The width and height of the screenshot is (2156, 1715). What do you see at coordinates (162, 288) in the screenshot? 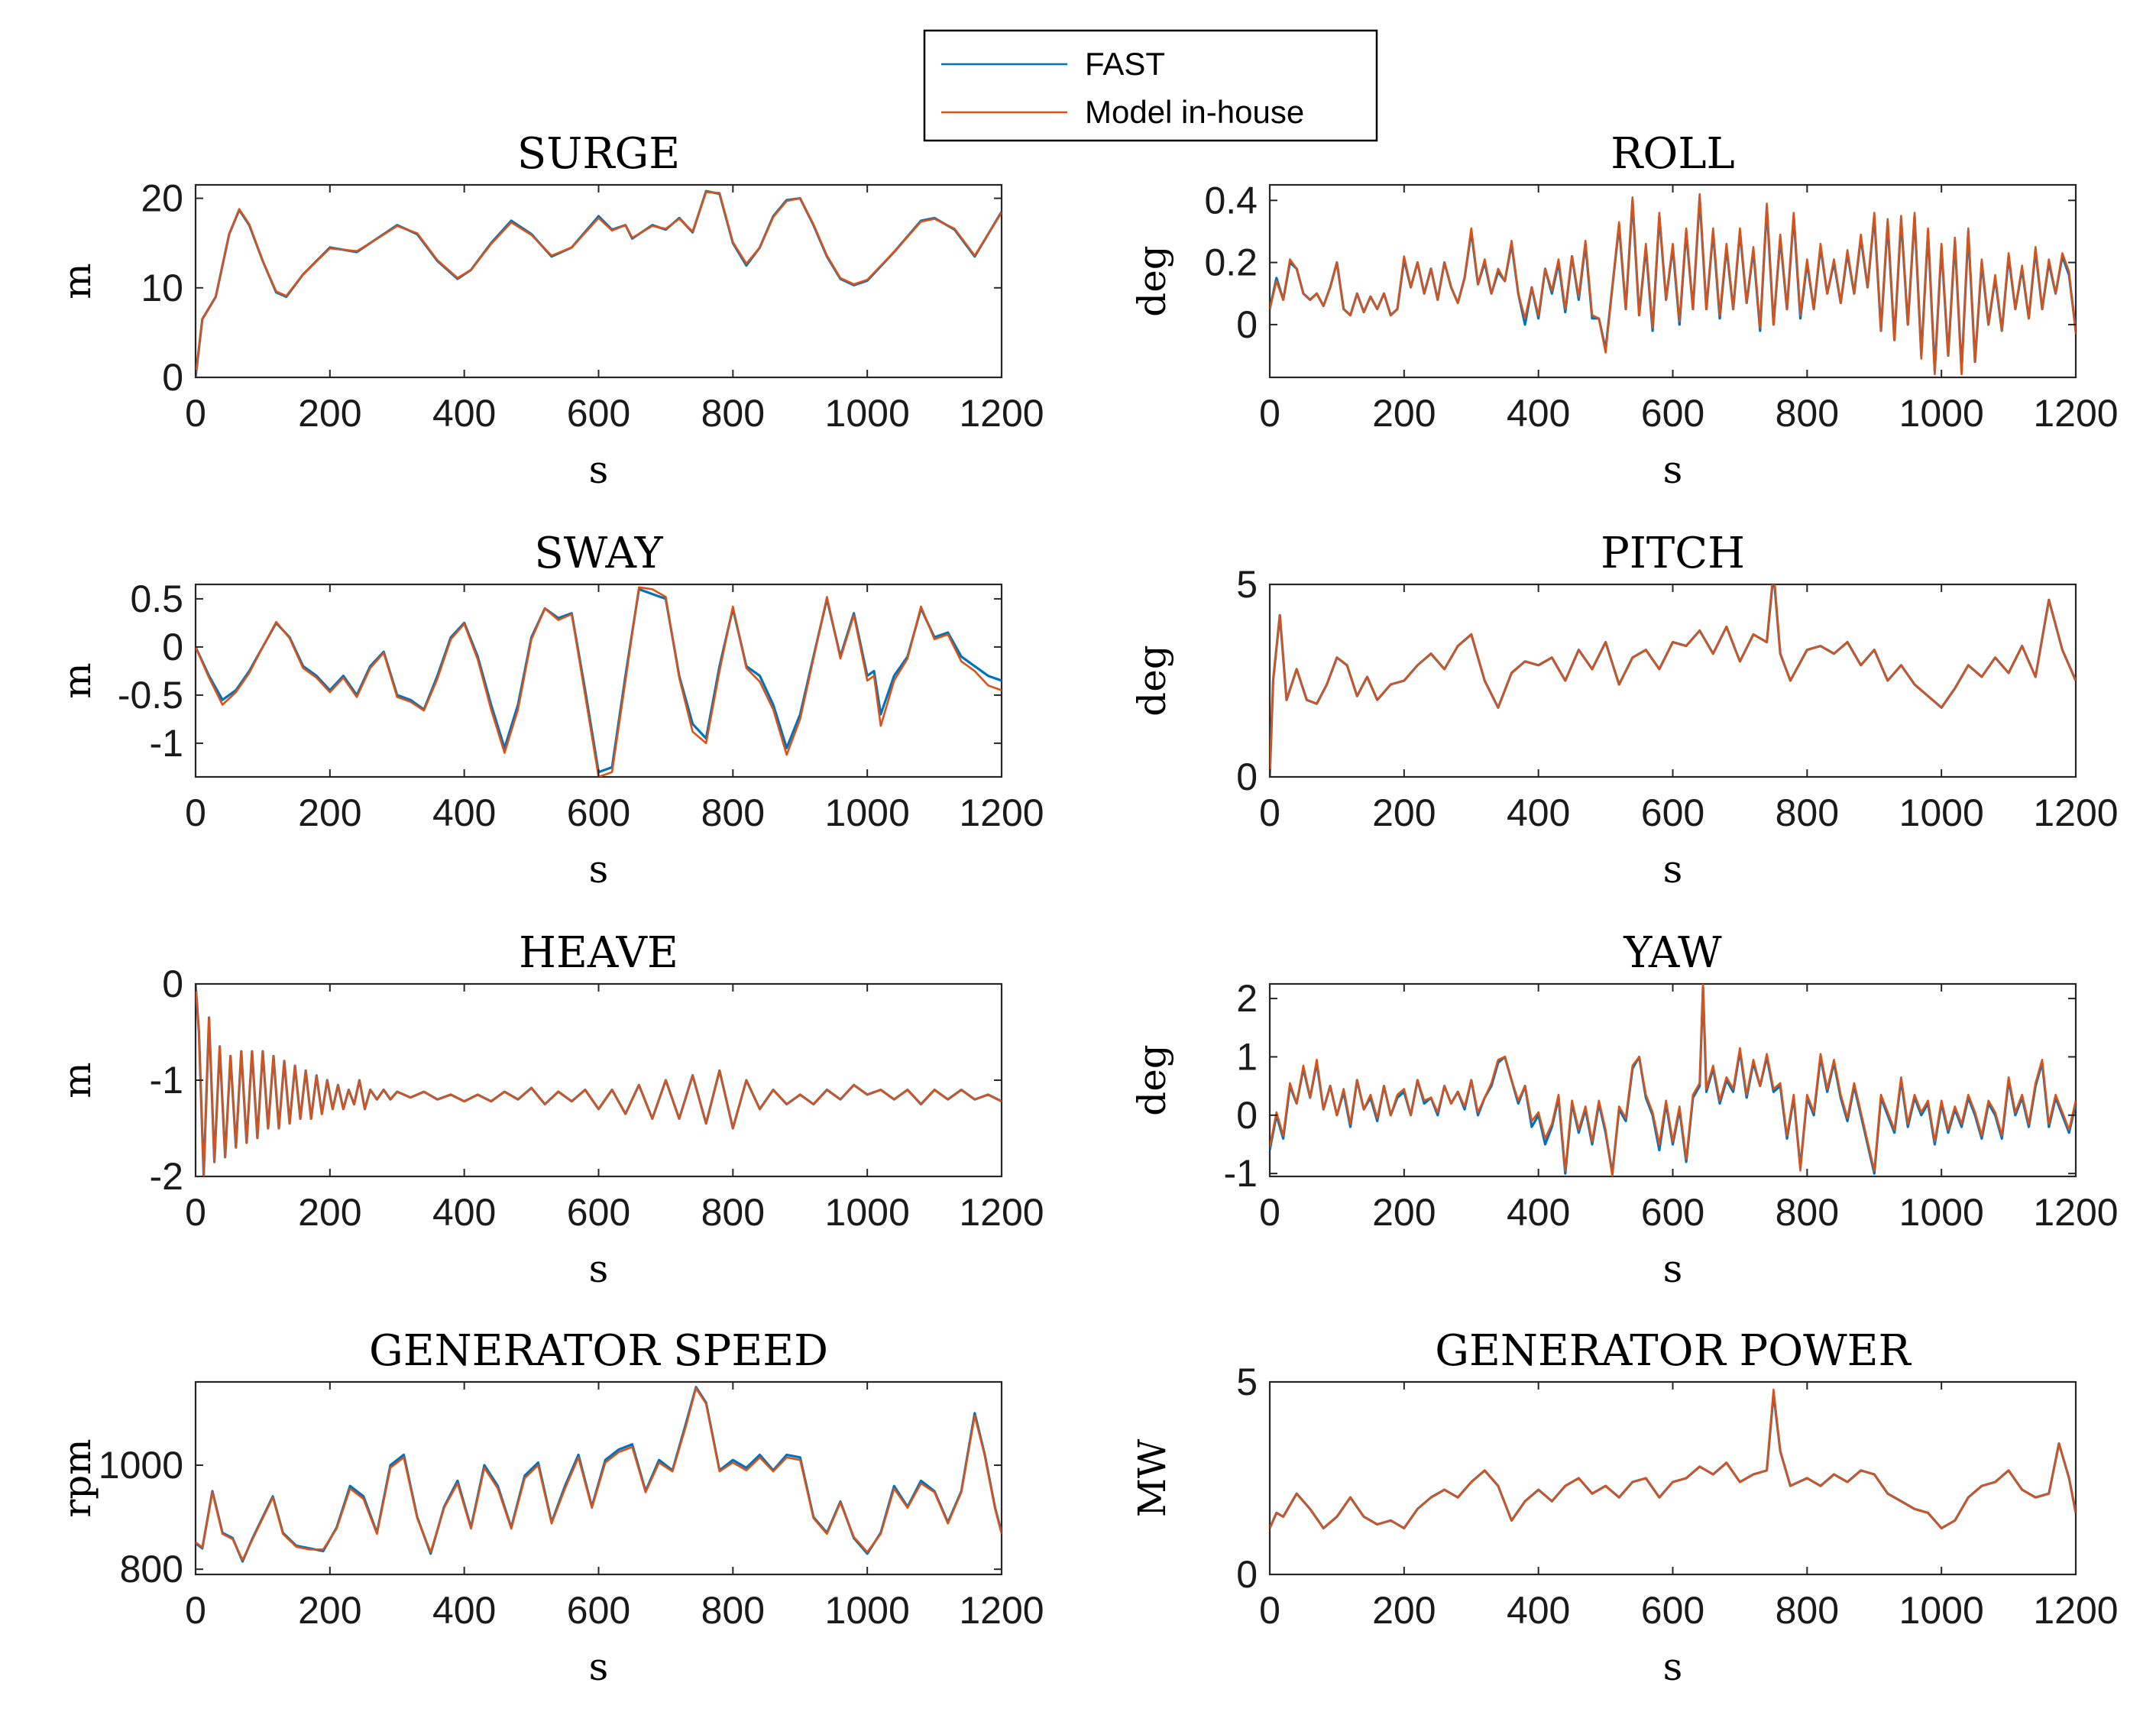
I see `y-tick-label: 10` at bounding box center [162, 288].